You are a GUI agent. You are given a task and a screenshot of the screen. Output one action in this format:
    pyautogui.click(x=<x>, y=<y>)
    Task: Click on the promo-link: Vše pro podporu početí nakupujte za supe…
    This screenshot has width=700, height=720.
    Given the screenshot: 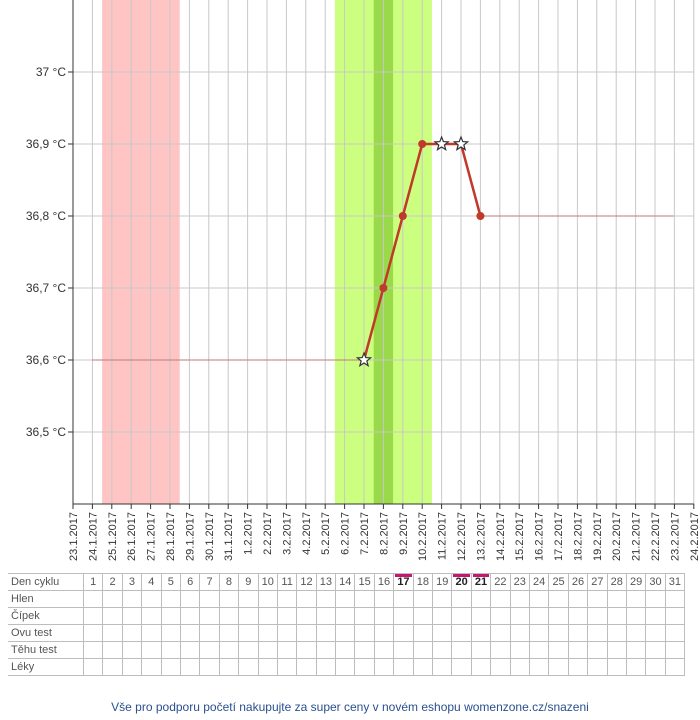 What is the action you would take?
    pyautogui.click(x=350, y=707)
    